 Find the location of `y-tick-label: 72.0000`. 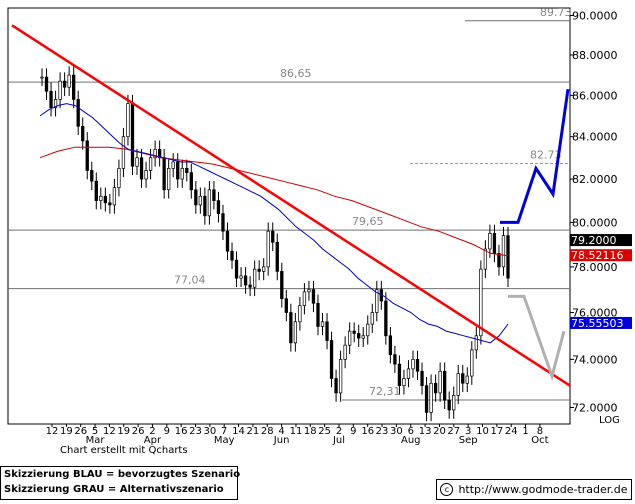

y-tick-label: 72.0000 is located at coordinates (595, 408).